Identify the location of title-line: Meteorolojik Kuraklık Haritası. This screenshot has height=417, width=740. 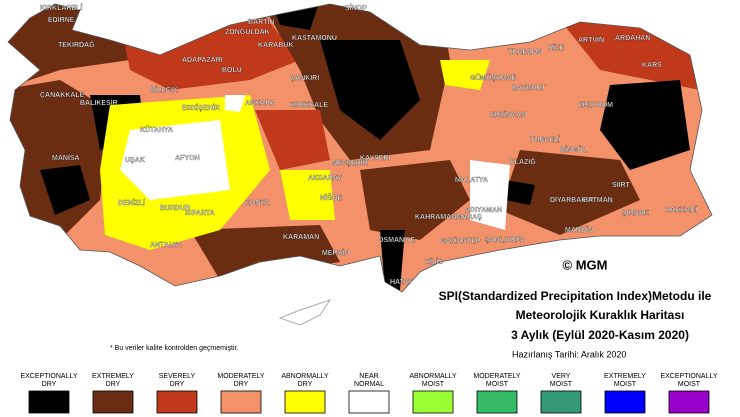
(600, 315).